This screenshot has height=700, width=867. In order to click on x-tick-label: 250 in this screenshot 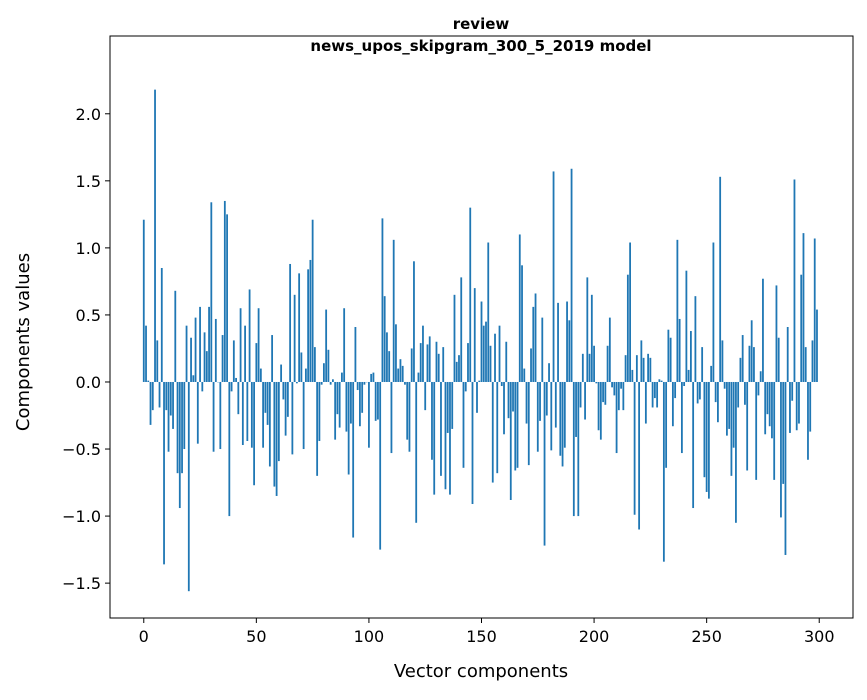, I will do `click(706, 636)`.